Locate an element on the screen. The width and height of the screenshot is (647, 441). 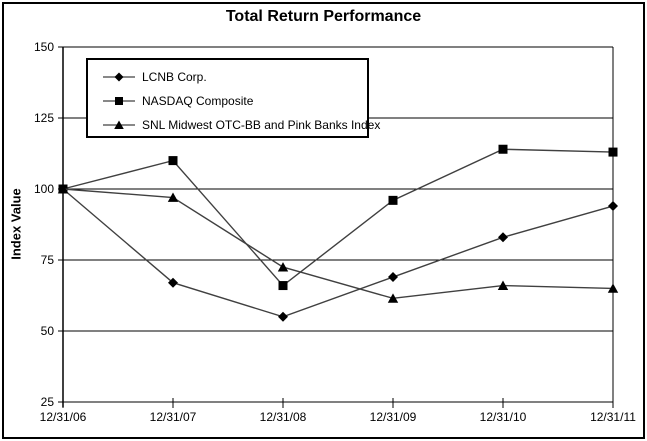
legend-label: NASDAQ Composite is located at coordinates (198, 101).